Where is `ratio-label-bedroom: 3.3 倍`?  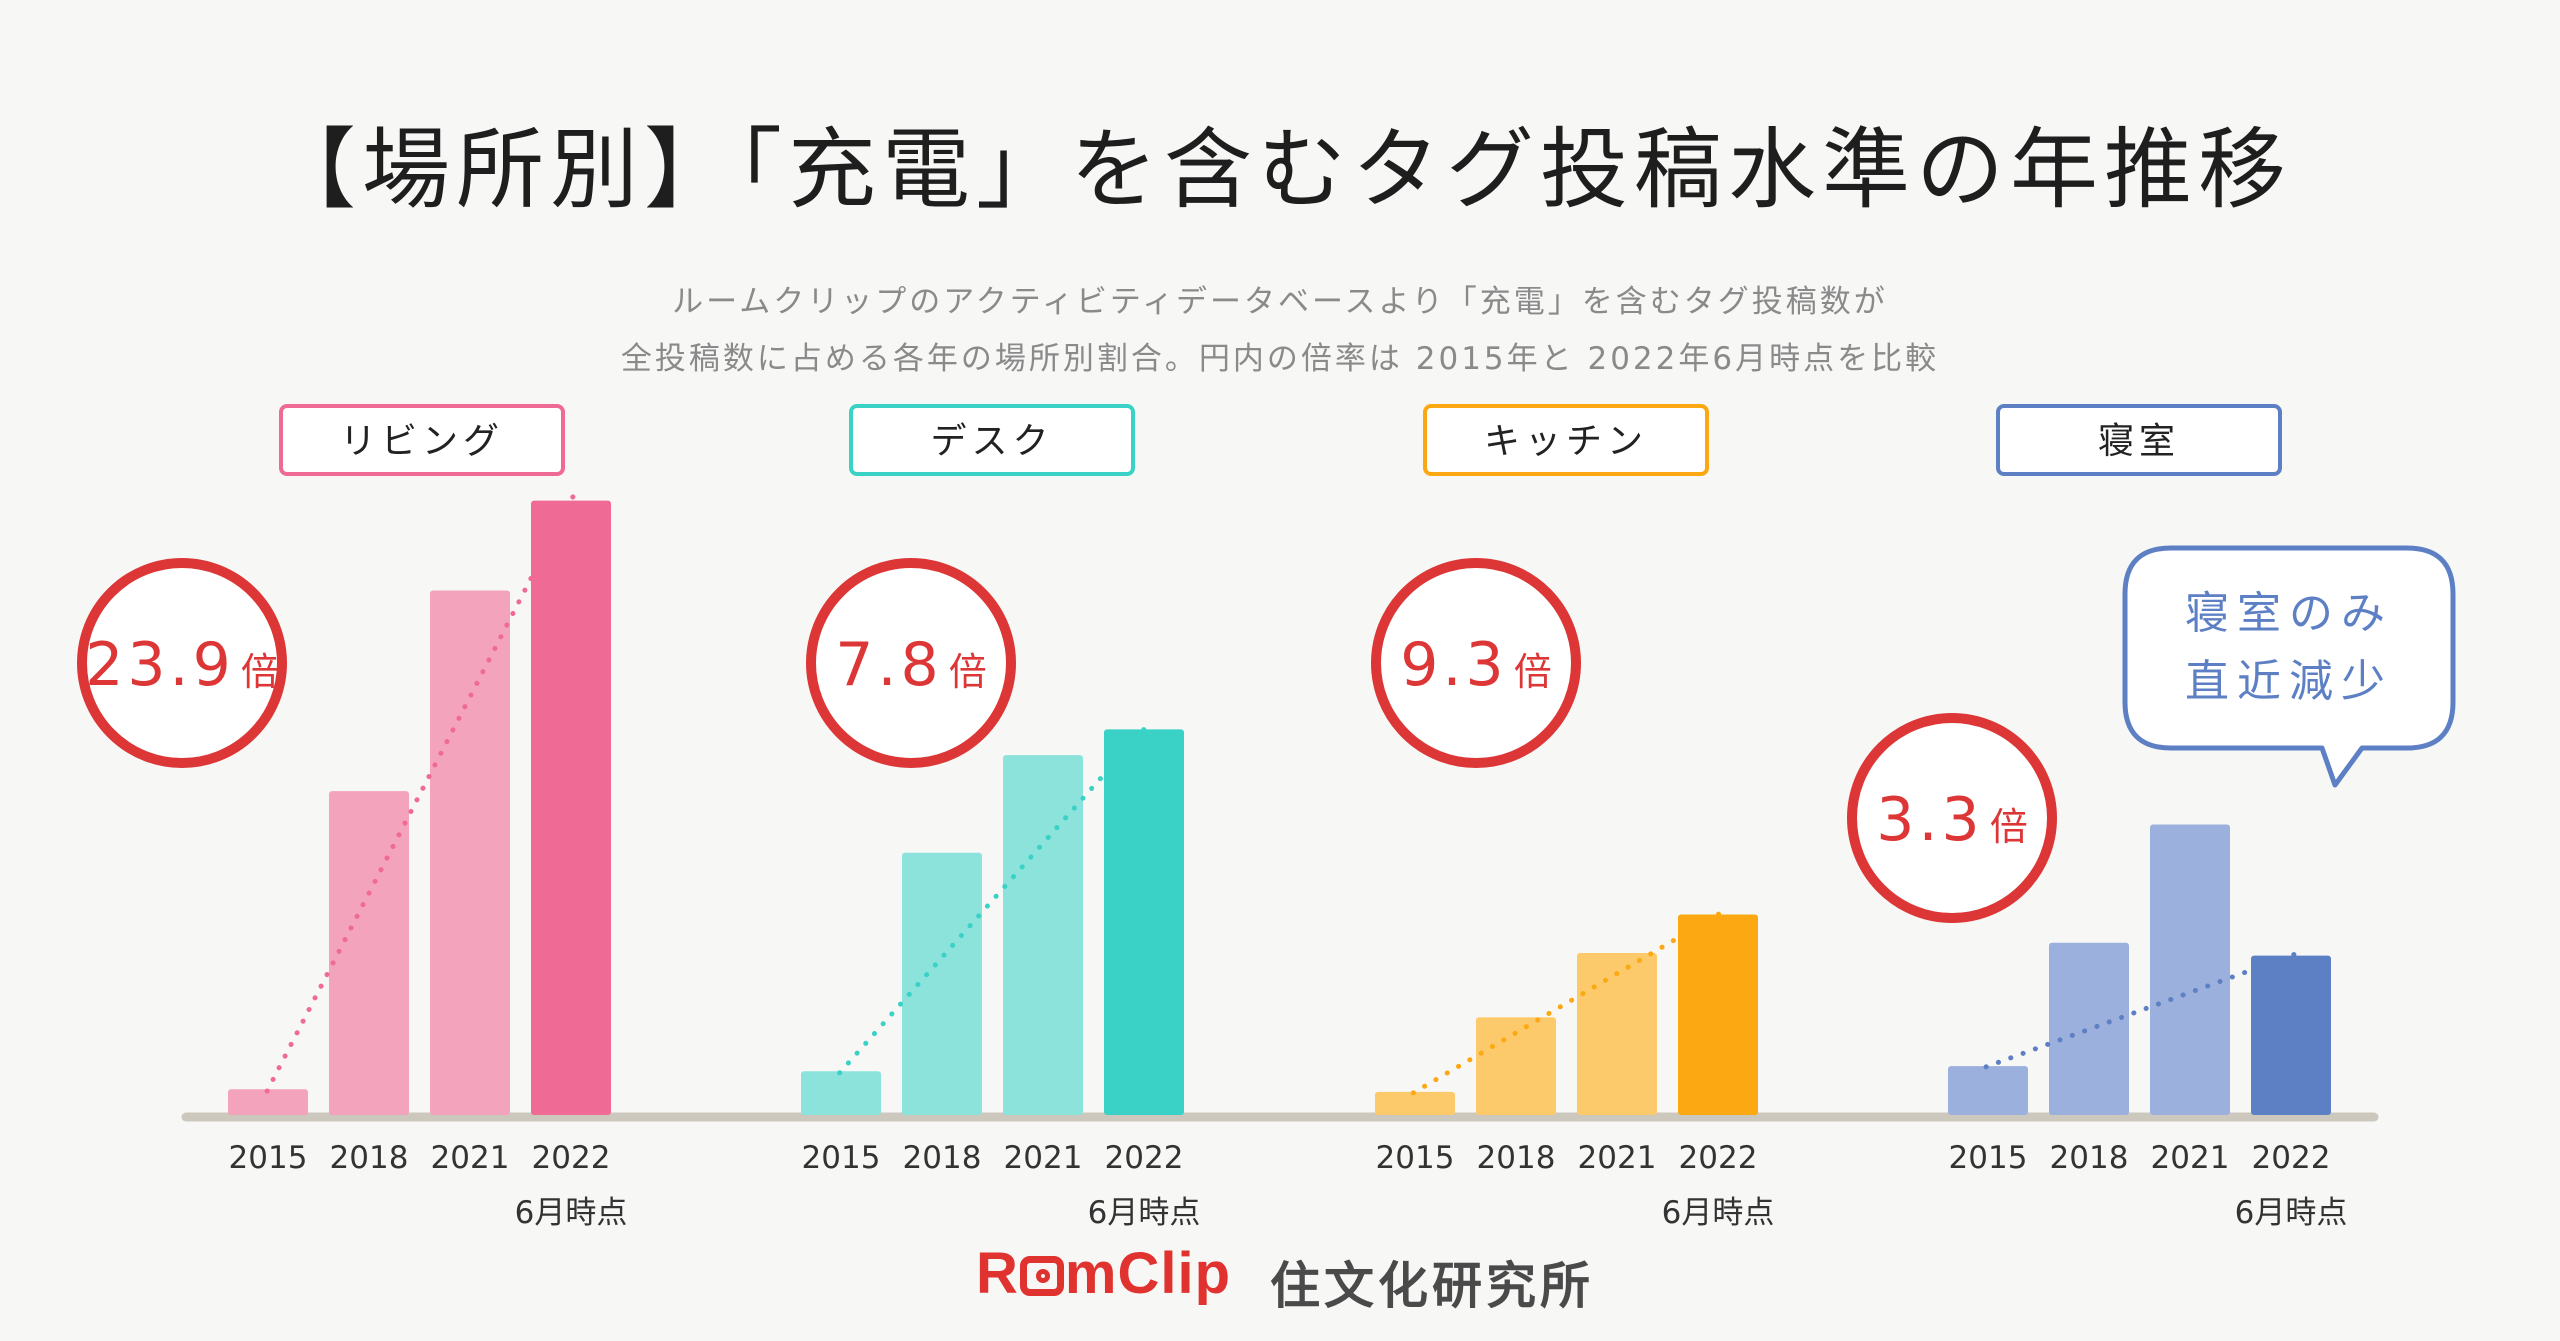
ratio-label-bedroom: 3.3 倍 is located at coordinates (1951, 820).